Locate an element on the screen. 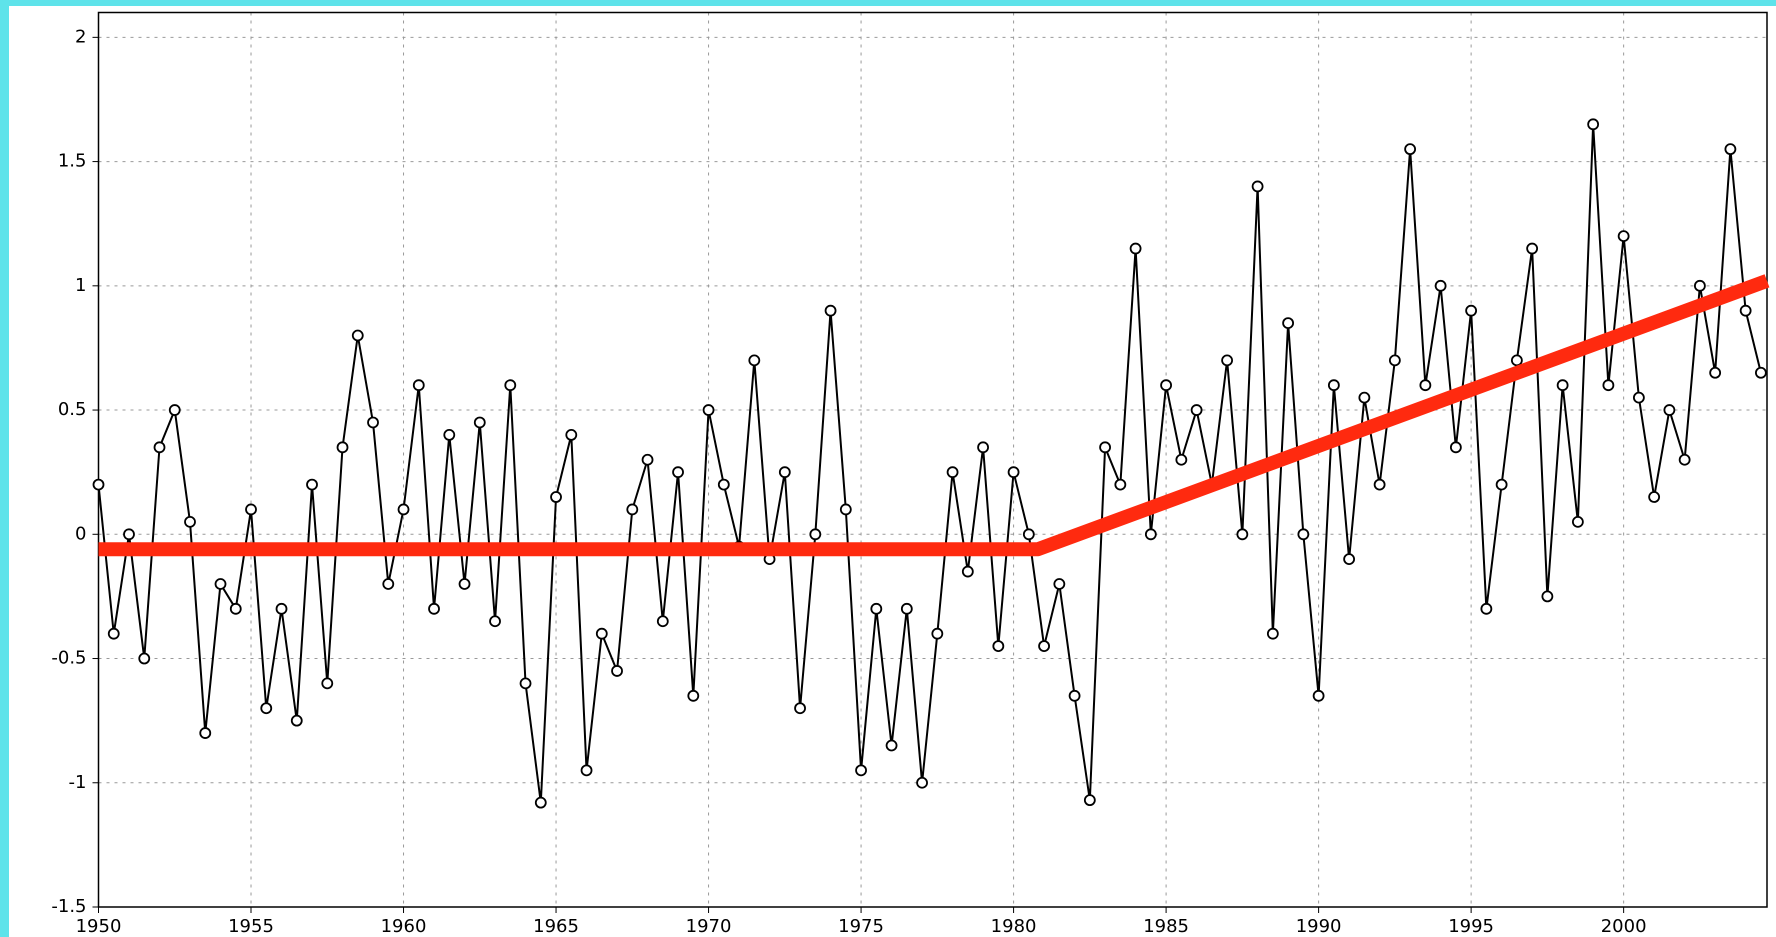 Image resolution: width=1776 pixels, height=937 pixels. x-tick-label: 1975 is located at coordinates (861, 926).